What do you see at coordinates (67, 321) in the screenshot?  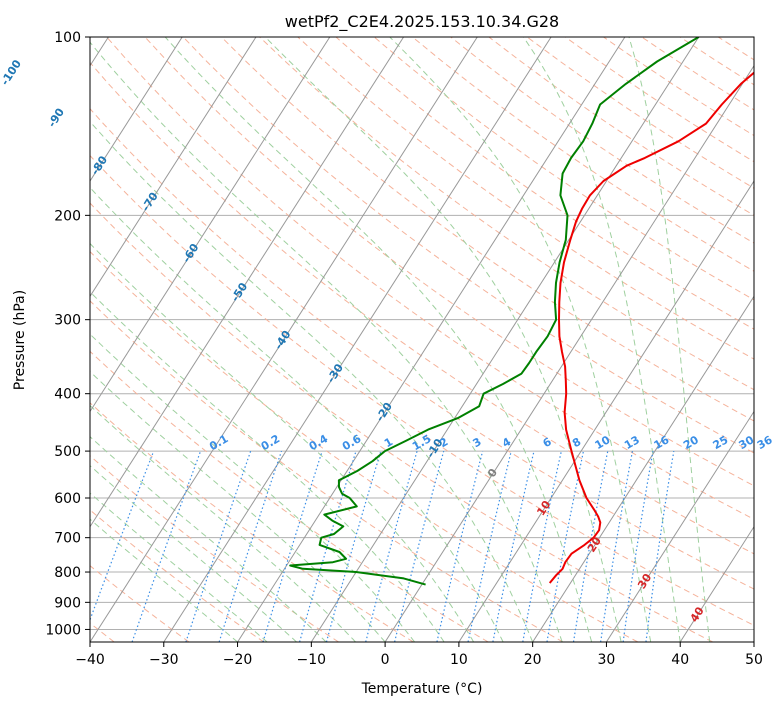 I see `y-tick-label: 300` at bounding box center [67, 321].